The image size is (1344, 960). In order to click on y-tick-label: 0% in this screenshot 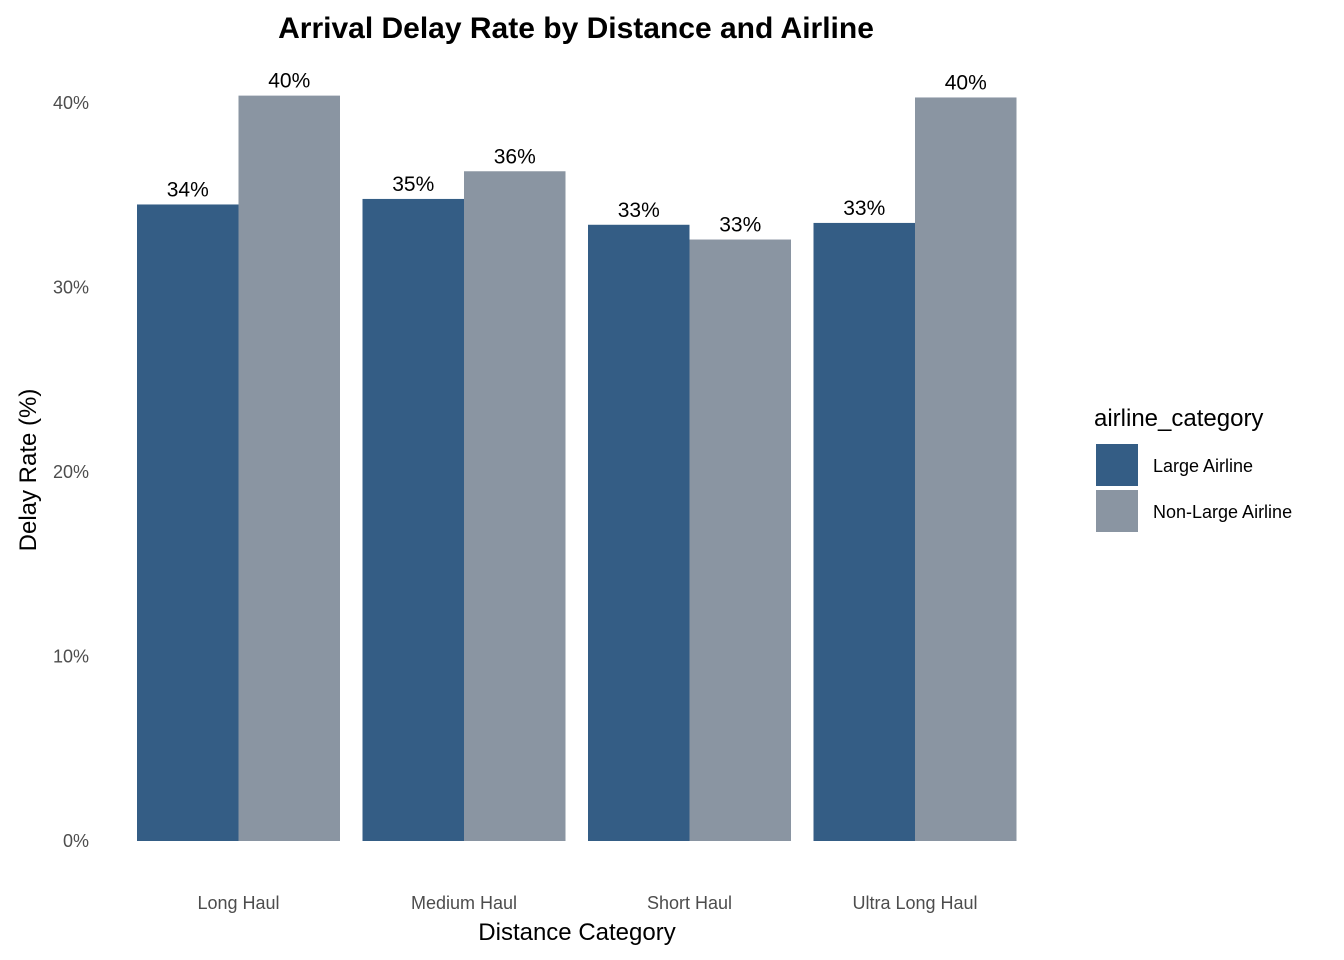, I will do `click(76, 841)`.